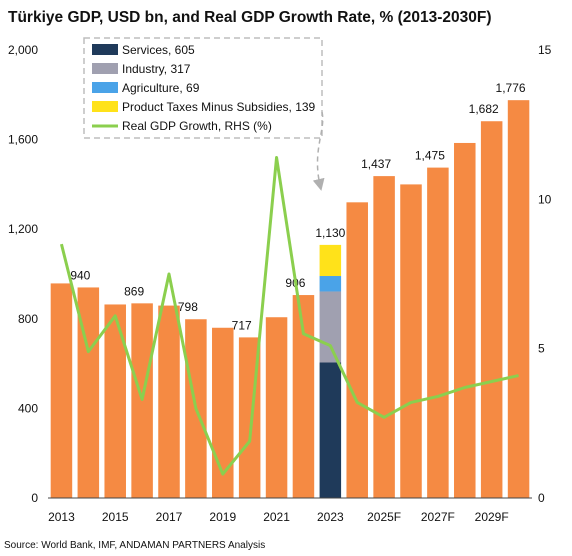 The width and height of the screenshot is (572, 556). Describe the element at coordinates (28, 408) in the screenshot. I see `left-tick-label: 400` at that location.